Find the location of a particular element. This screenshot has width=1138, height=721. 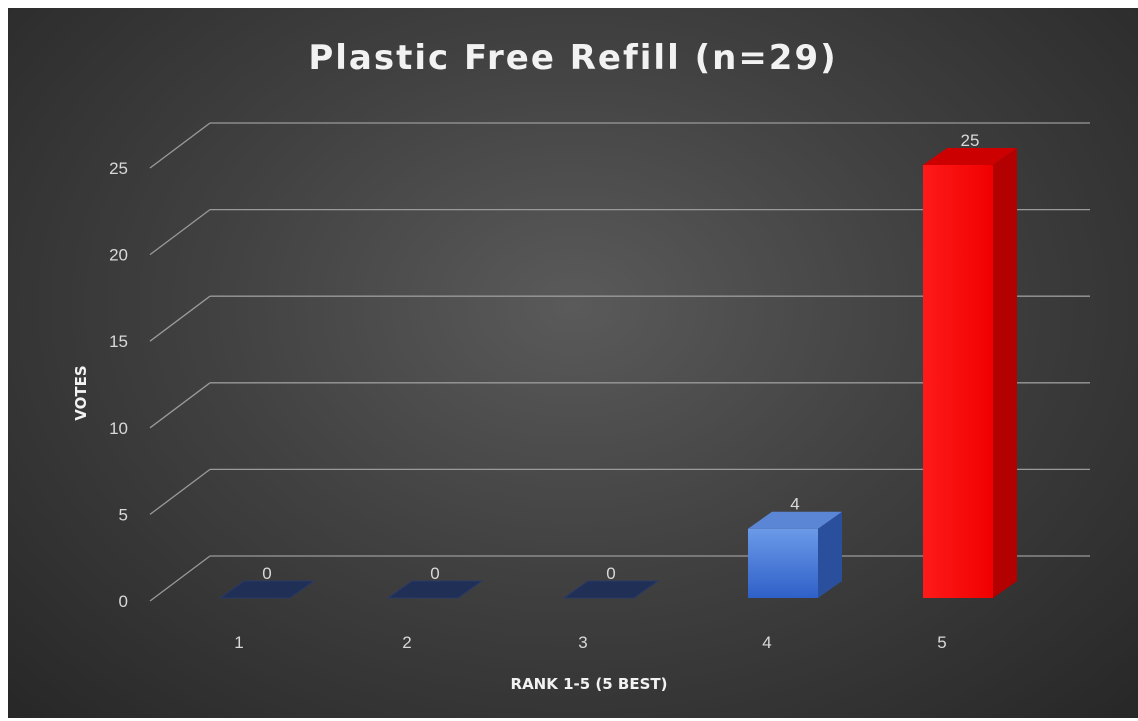

y-tick-label: 15 is located at coordinates (118, 341).